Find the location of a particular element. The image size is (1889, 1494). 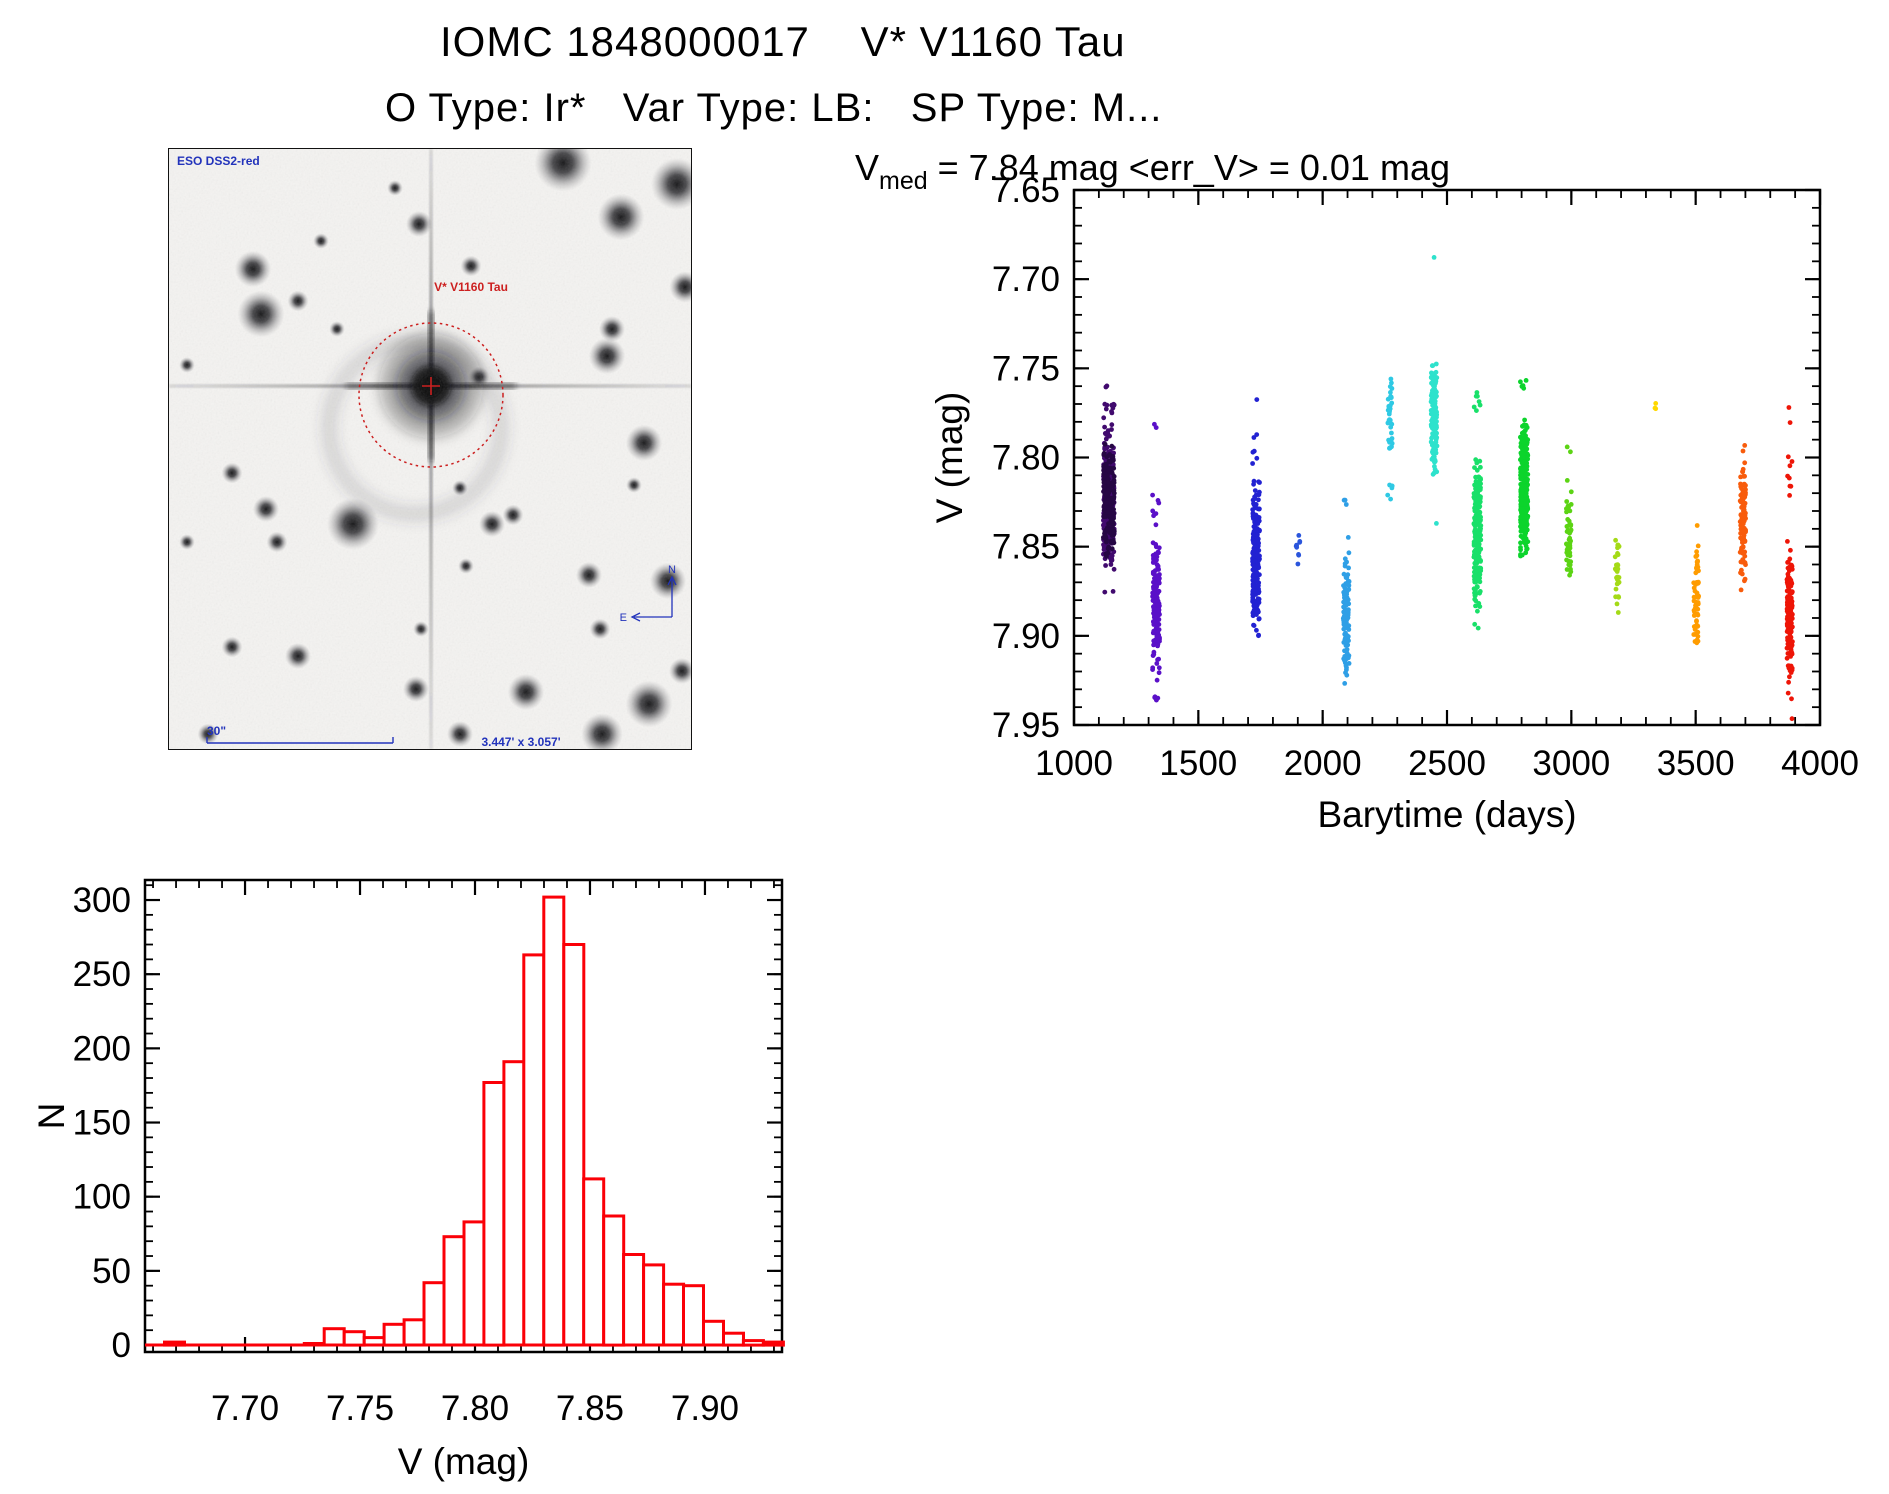

scatter-y-axis-label: V (mag) is located at coordinates (949, 458).